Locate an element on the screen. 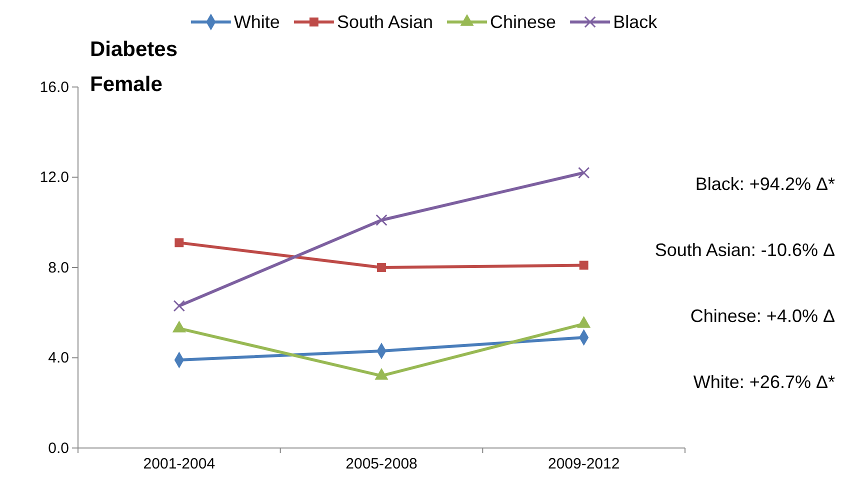  y-tick-label: 12.0 is located at coordinates (54, 177).